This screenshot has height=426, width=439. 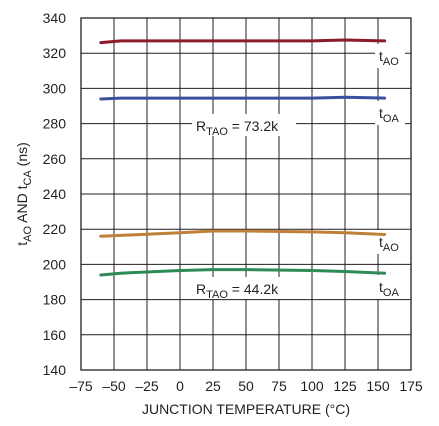 I want to click on y-tick-label: 320, so click(x=55, y=53).